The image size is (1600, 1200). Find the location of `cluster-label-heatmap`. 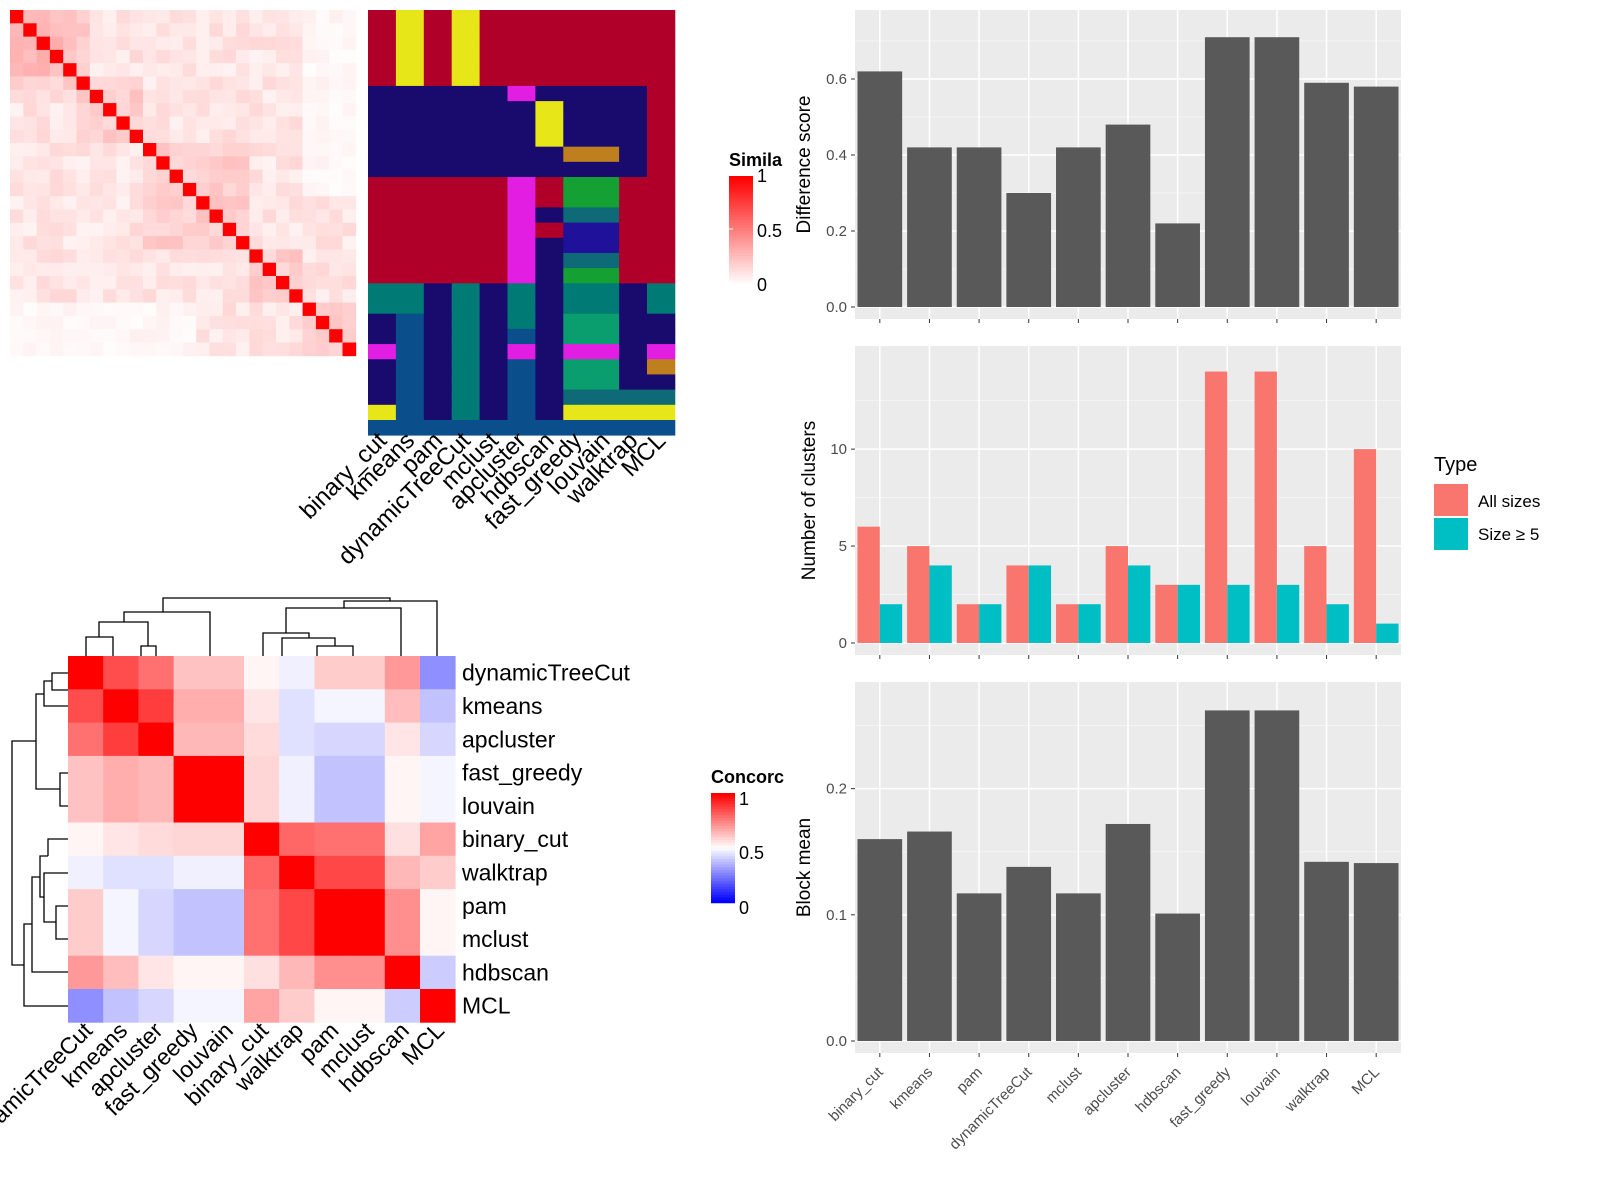

cluster-label-heatmap is located at coordinates (522, 223).